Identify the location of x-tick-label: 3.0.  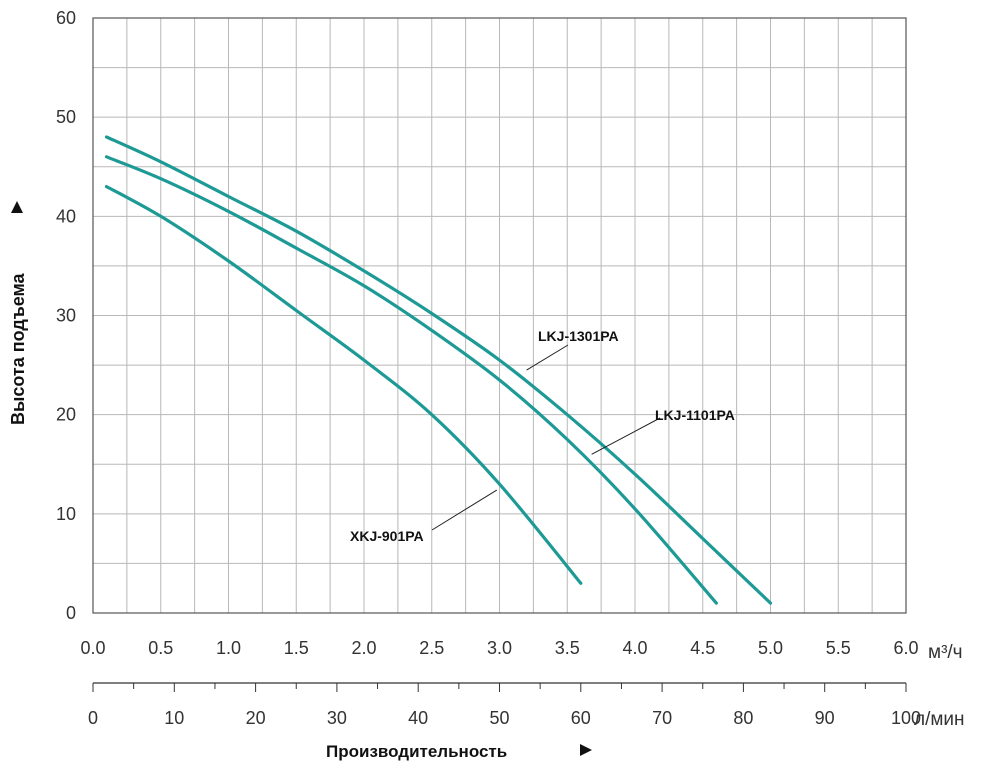
(499, 648).